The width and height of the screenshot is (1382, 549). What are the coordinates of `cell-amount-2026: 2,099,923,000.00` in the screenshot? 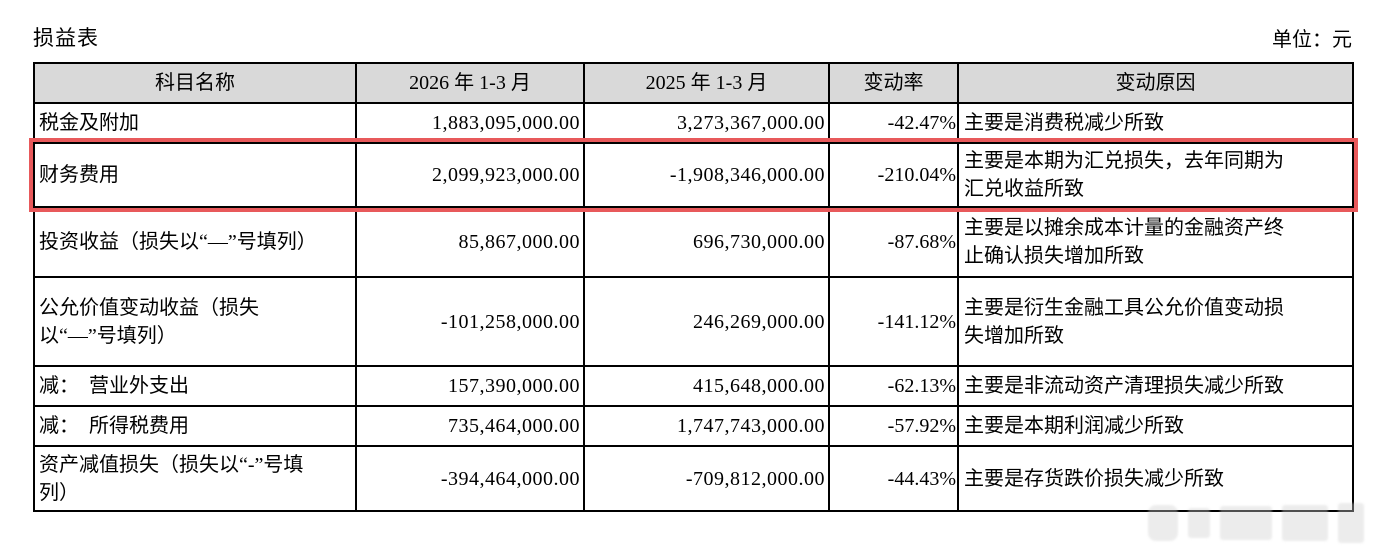 It's located at (470, 175).